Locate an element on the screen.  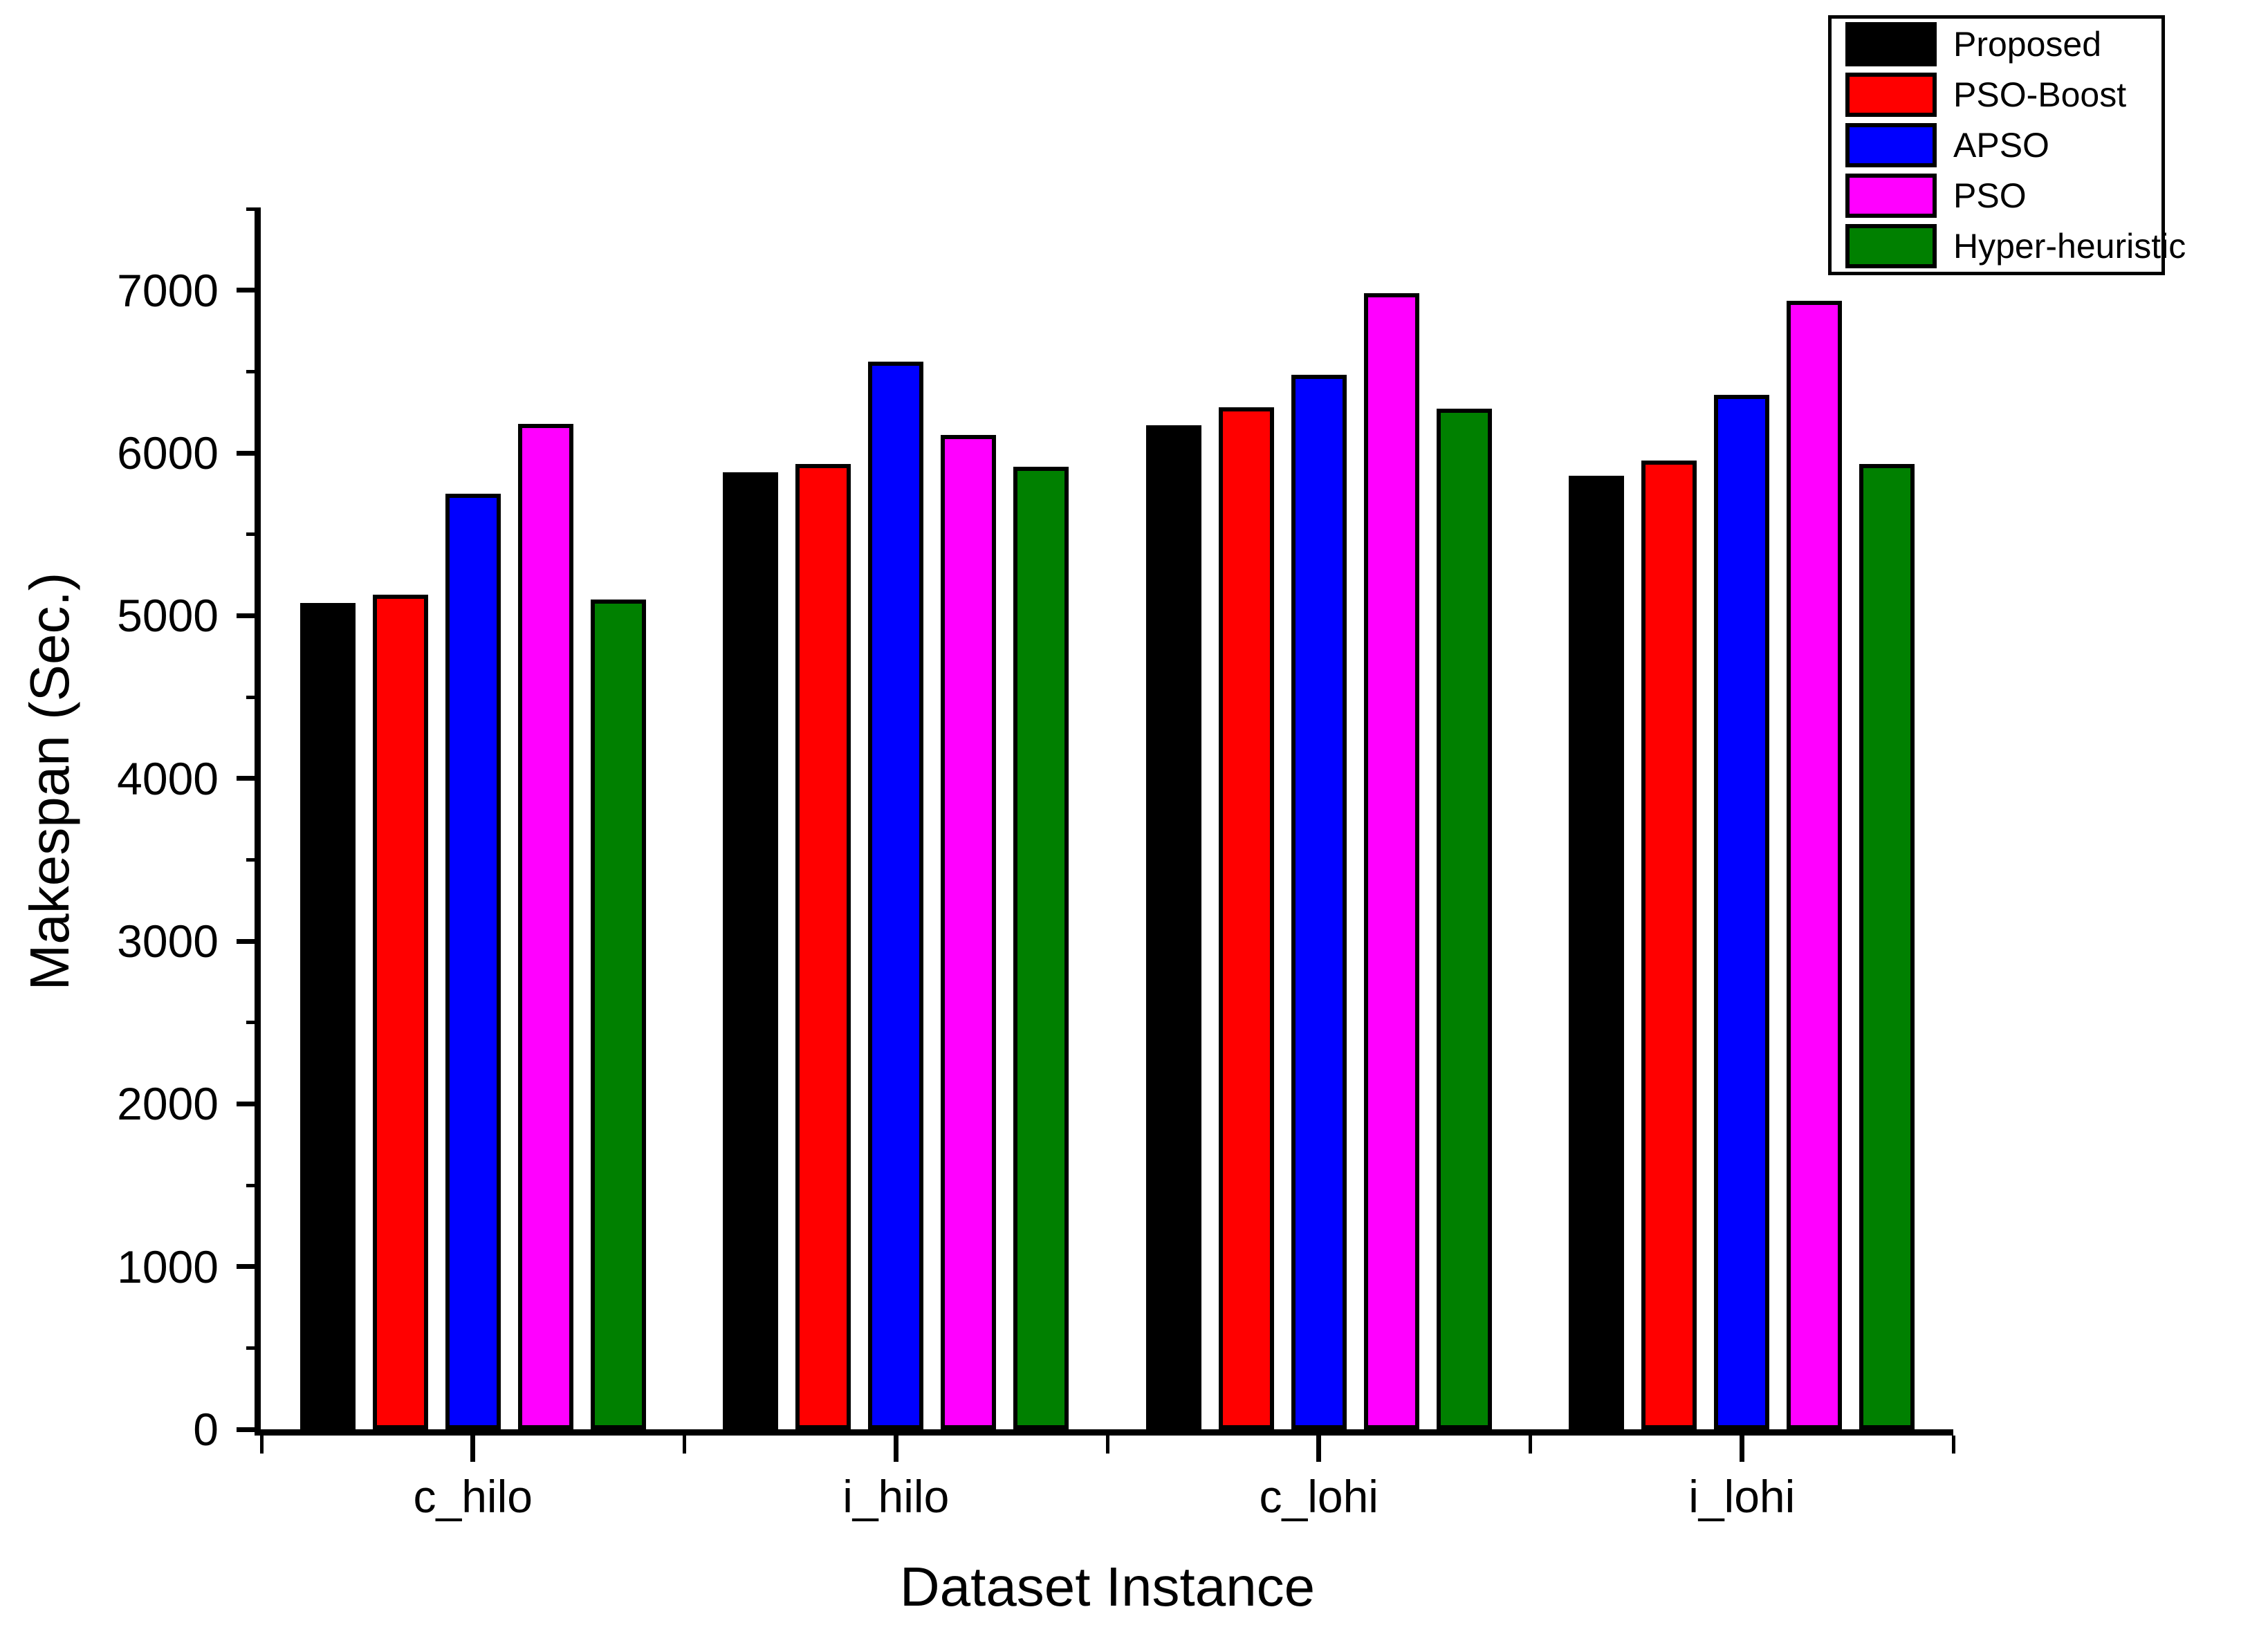
legend-item: APSO is located at coordinates (1996, 145).